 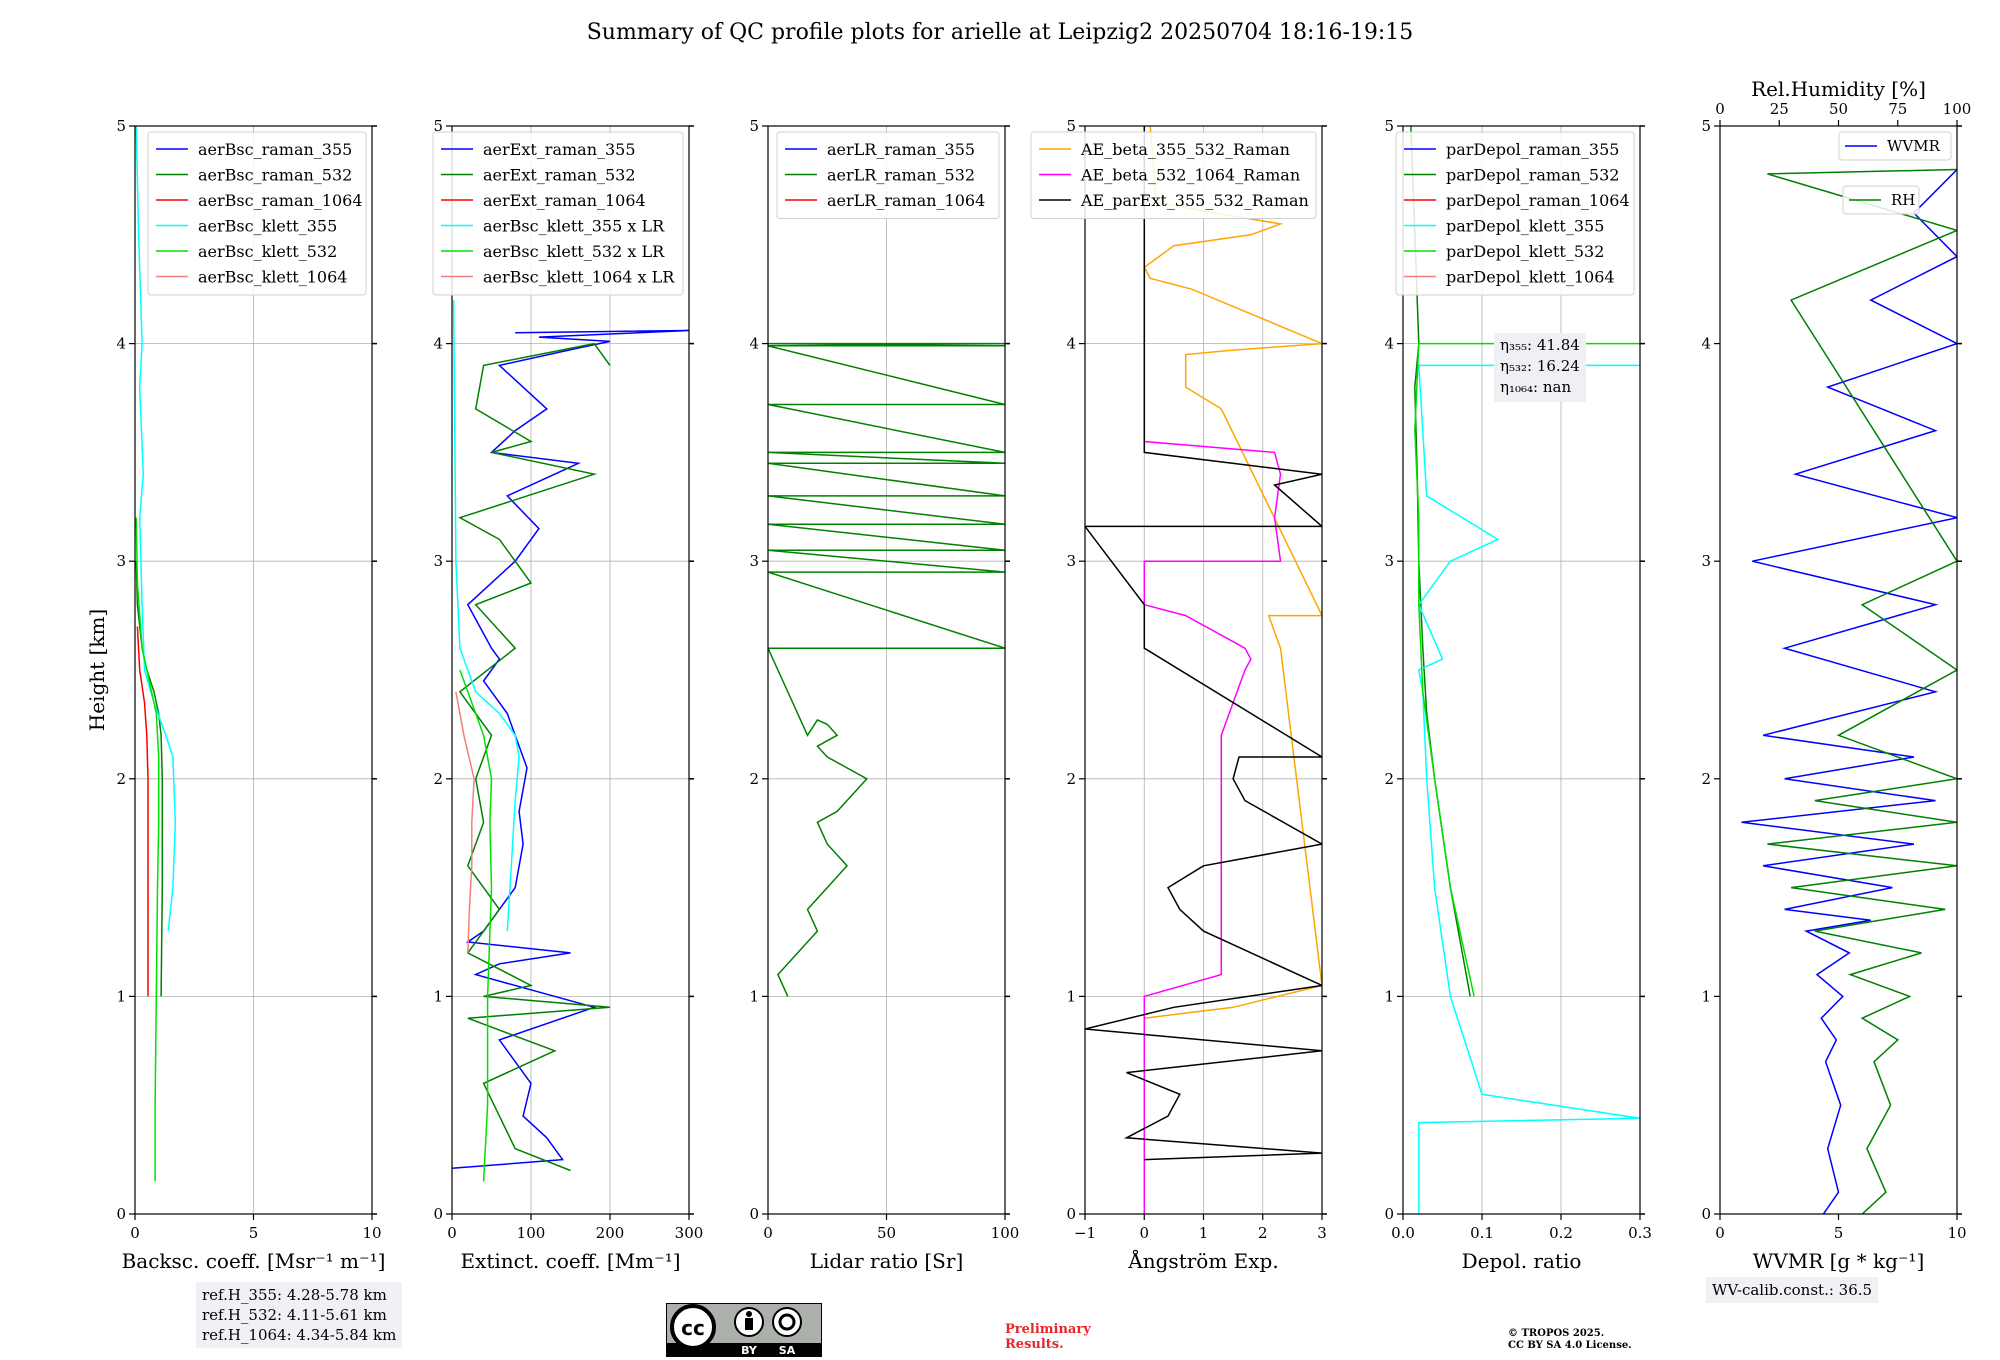 I want to click on x2-axis-label: Rel.Humidity [%], so click(x=1838, y=89).